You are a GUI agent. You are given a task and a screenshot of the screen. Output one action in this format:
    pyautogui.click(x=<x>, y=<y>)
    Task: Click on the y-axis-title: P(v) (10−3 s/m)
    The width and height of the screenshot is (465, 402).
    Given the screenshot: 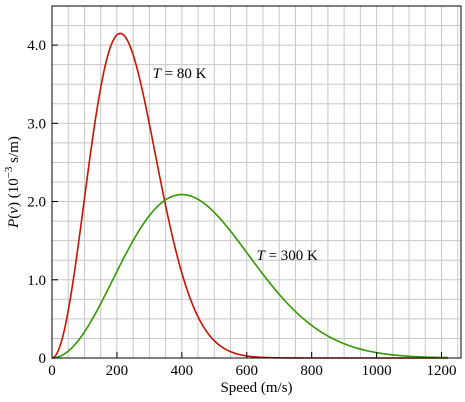 What is the action you would take?
    pyautogui.click(x=12, y=182)
    